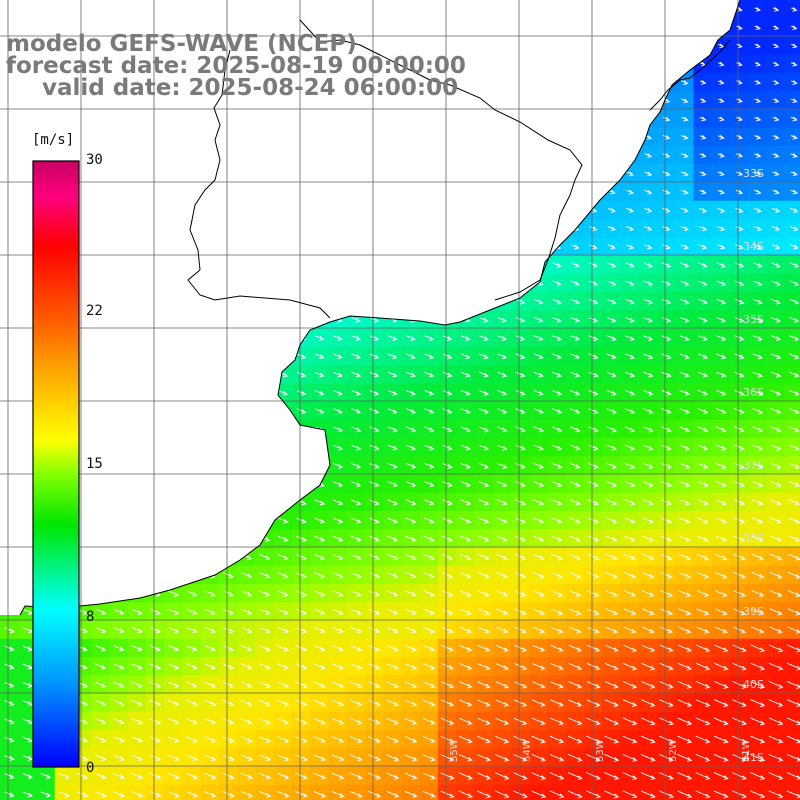 The width and height of the screenshot is (800, 800). I want to click on lon-label: 53W, so click(600, 750).